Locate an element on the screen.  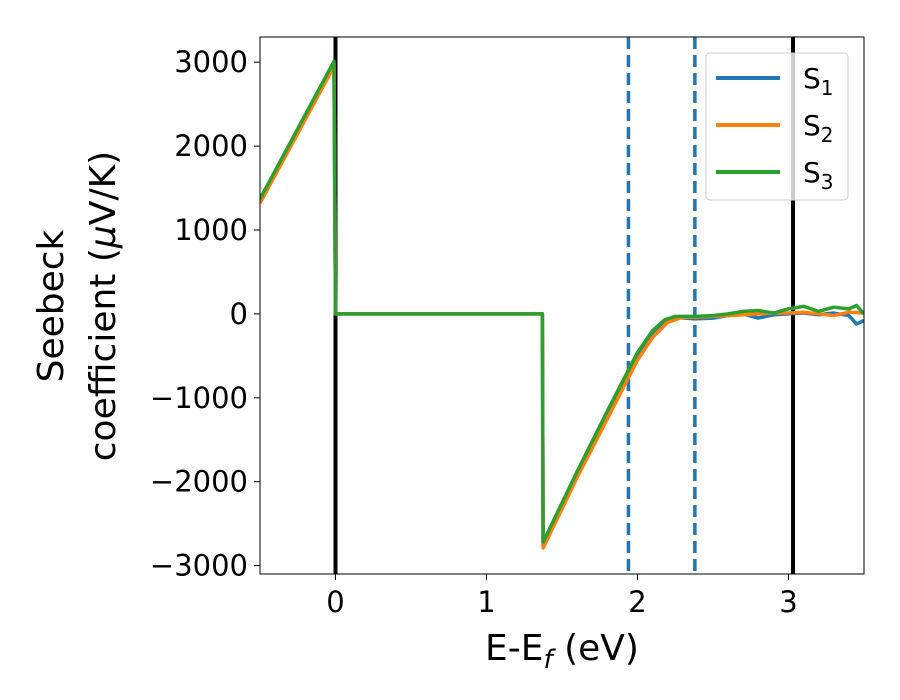
y-axis-label-line1: Seebeck is located at coordinates (51, 305).